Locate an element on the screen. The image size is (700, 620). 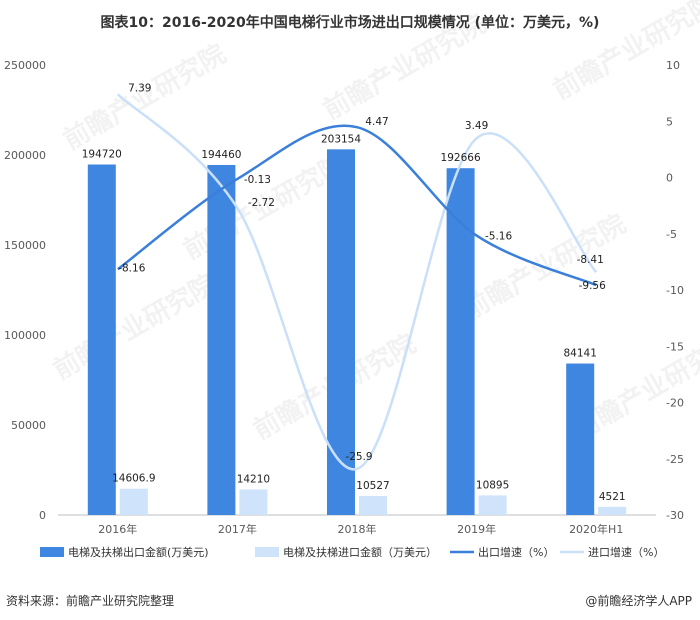
legend-export-amount-label: 电梯及扶梯出口金额(万美元) is located at coordinates (138, 552).